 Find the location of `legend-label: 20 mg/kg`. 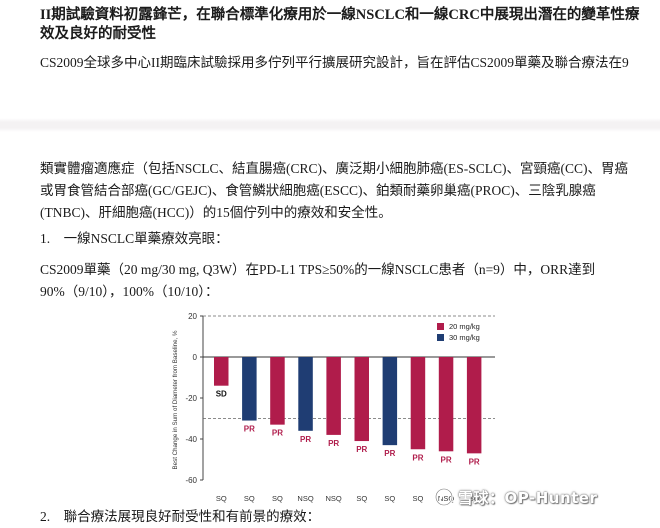

legend-label: 20 mg/kg is located at coordinates (464, 326).